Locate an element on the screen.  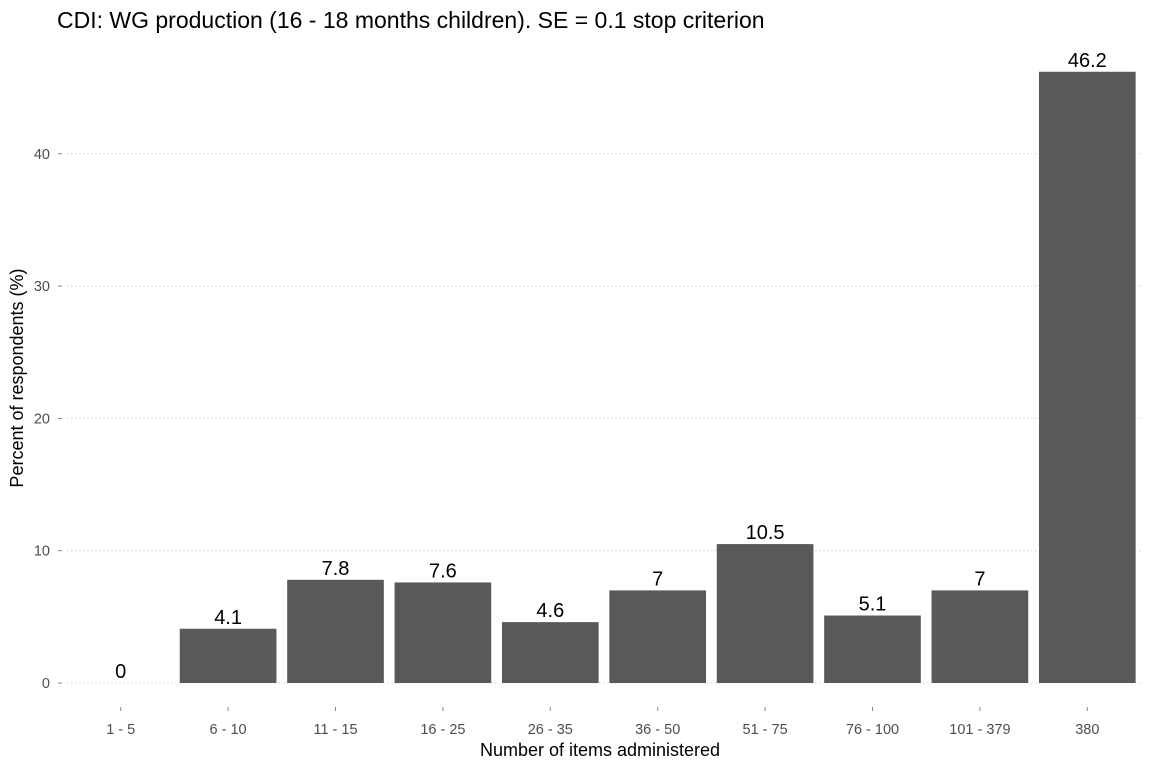
data-label: 5.1 is located at coordinates (873, 605).